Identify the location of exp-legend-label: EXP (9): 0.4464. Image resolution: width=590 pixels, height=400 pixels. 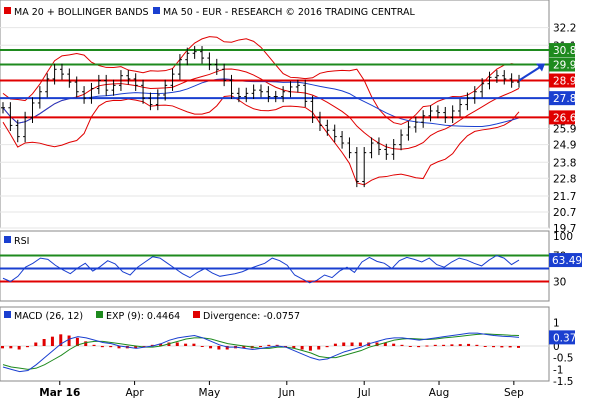
(143, 316).